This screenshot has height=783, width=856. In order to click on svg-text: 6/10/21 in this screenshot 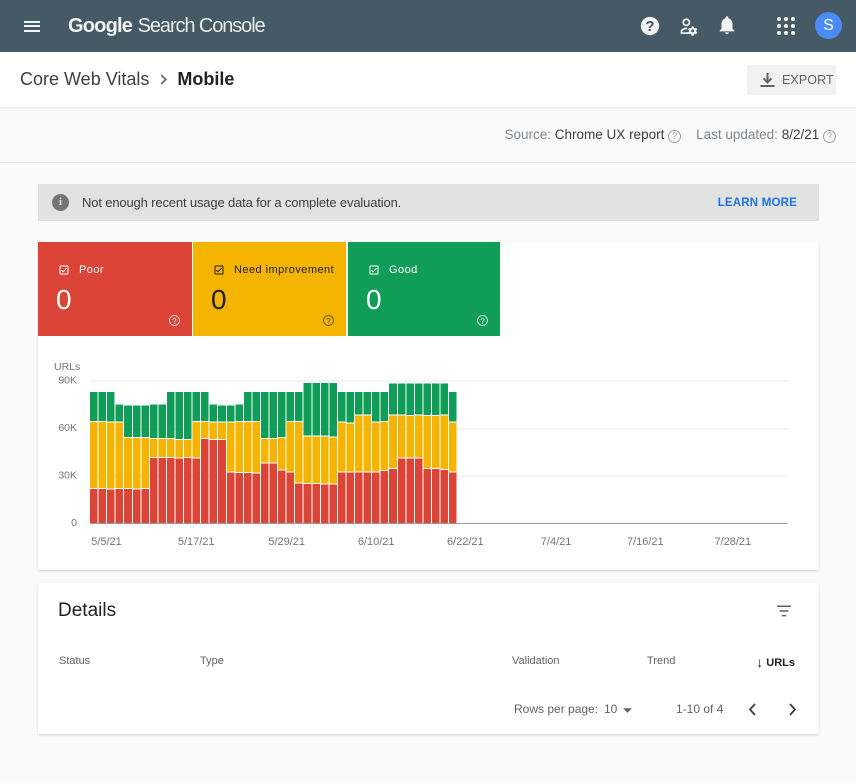, I will do `click(376, 542)`.